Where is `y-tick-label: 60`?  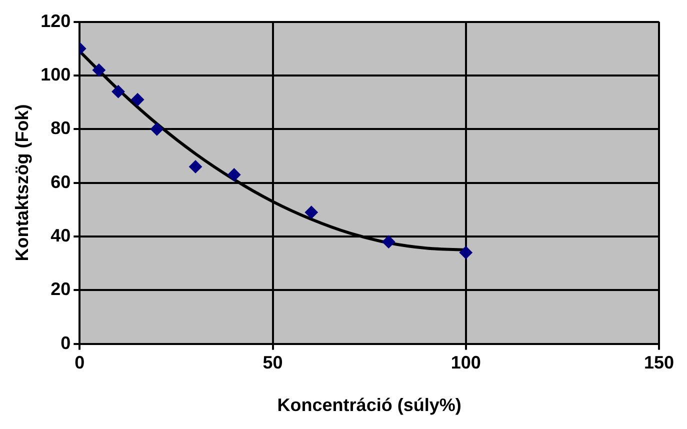
y-tick-label: 60 is located at coordinates (60, 182).